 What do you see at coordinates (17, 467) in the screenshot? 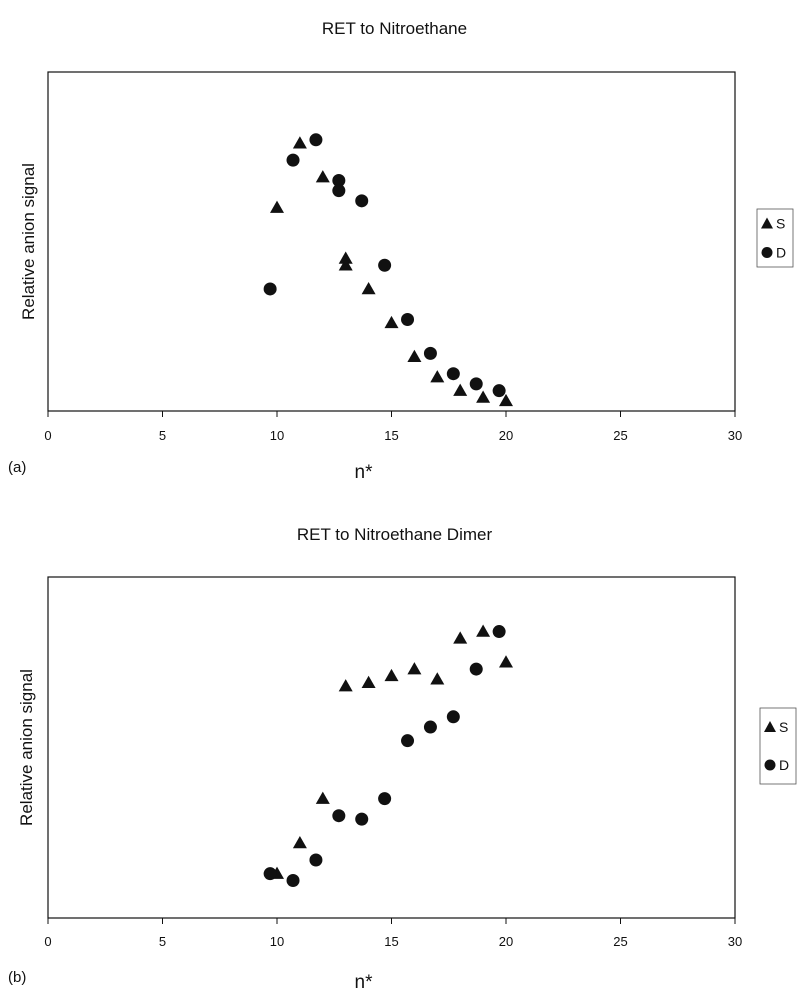
I see `panel-label: (a)` at bounding box center [17, 467].